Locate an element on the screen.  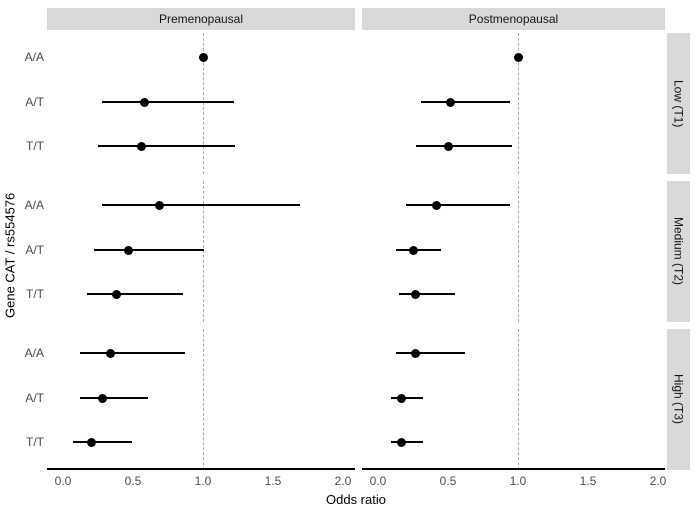
col-strip-postmenopausal-label: Postmenopausal is located at coordinates (513, 19).